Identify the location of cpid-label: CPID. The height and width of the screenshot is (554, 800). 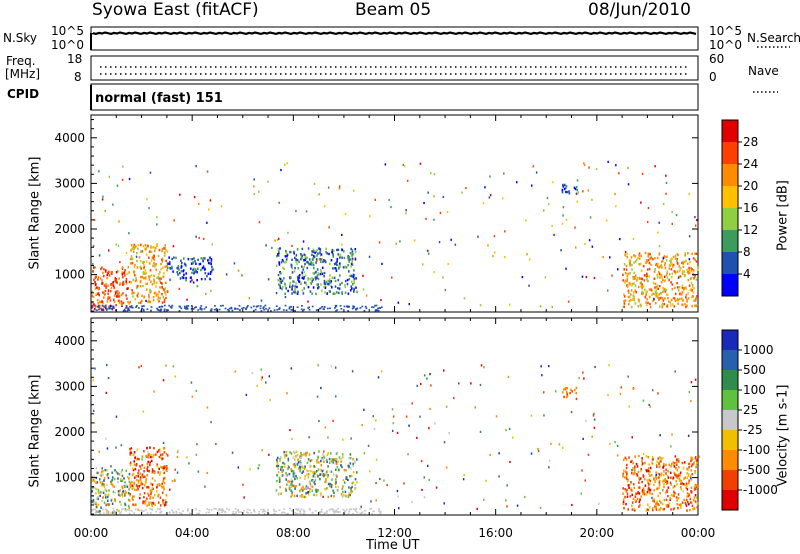
(23, 94).